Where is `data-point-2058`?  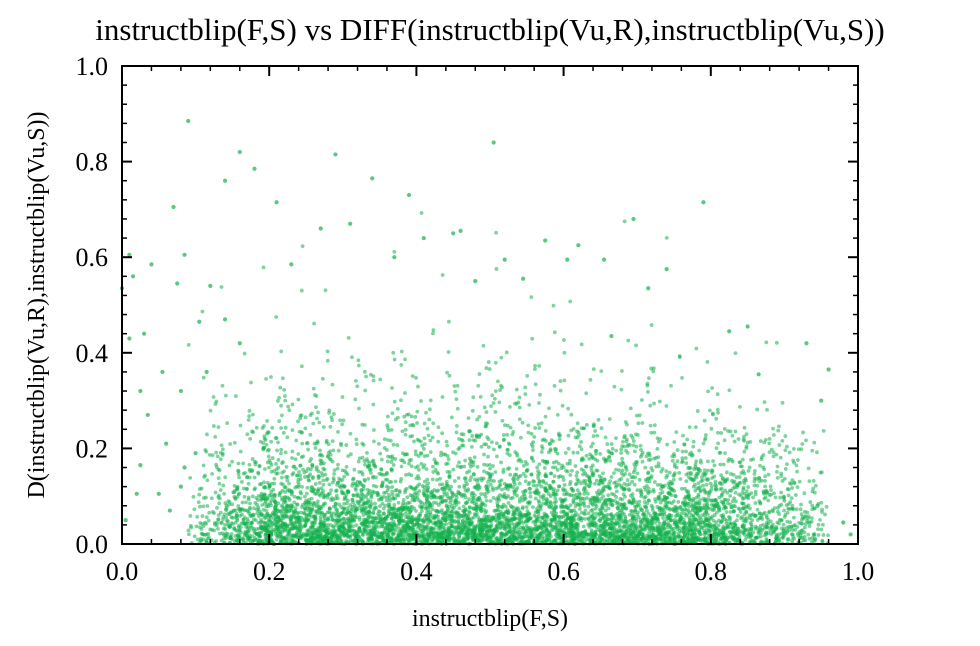
data-point-2058 is located at coordinates (447, 471).